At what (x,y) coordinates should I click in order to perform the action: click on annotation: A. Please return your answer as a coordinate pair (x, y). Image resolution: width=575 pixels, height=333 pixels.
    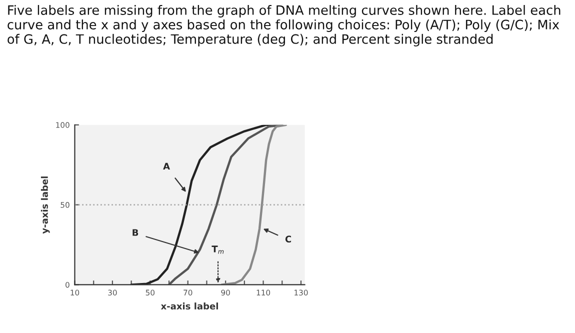
    Looking at the image, I should click on (166, 166).